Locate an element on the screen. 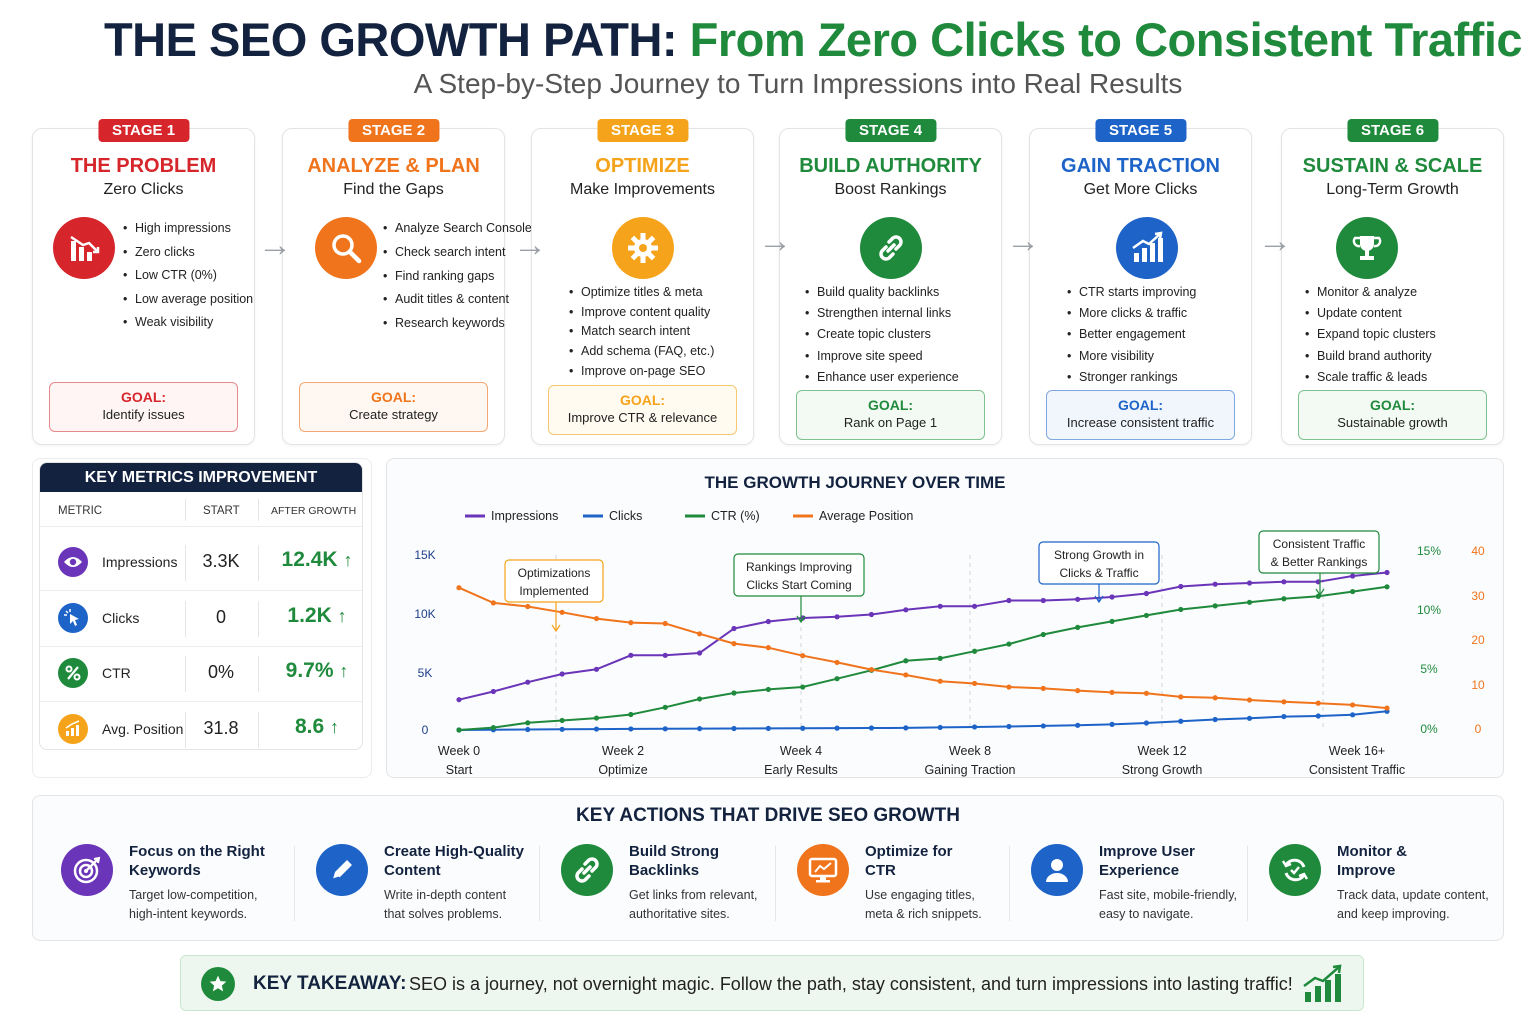 The height and width of the screenshot is (1024, 1536). metrics-col-metric: METRIC is located at coordinates (80, 511).